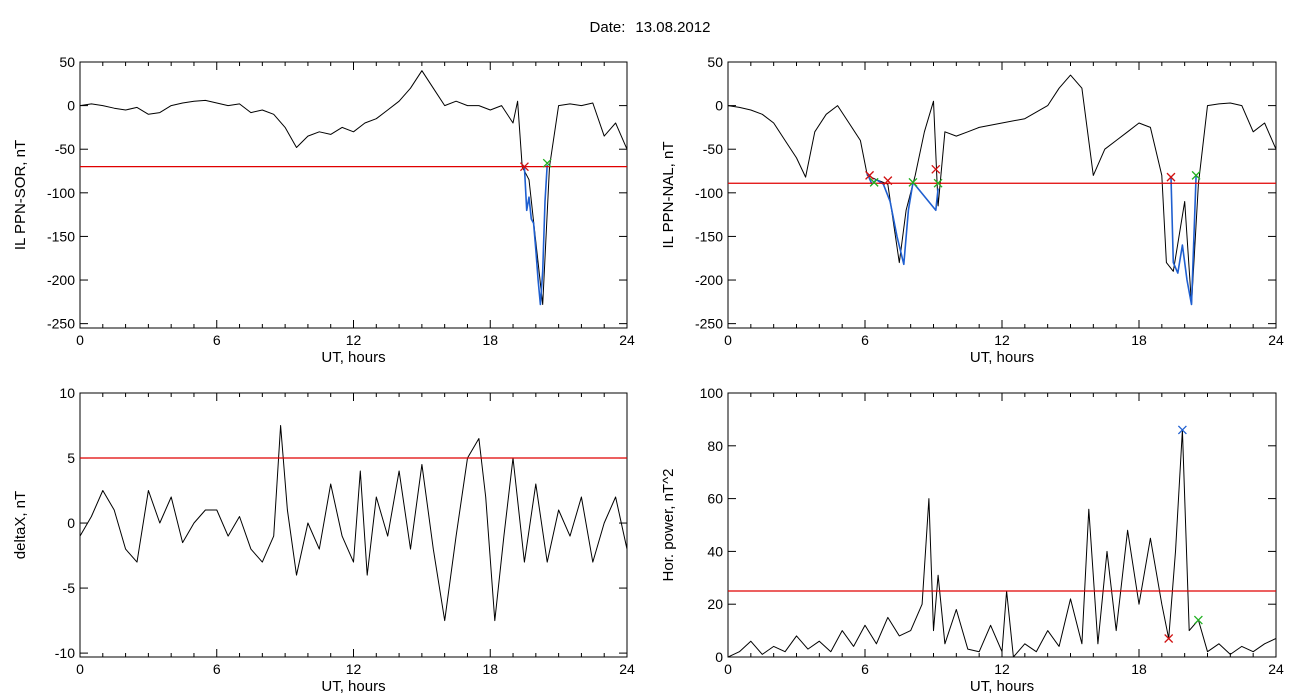  Describe the element at coordinates (715, 446) in the screenshot. I see `y-tick-label: 80` at that location.